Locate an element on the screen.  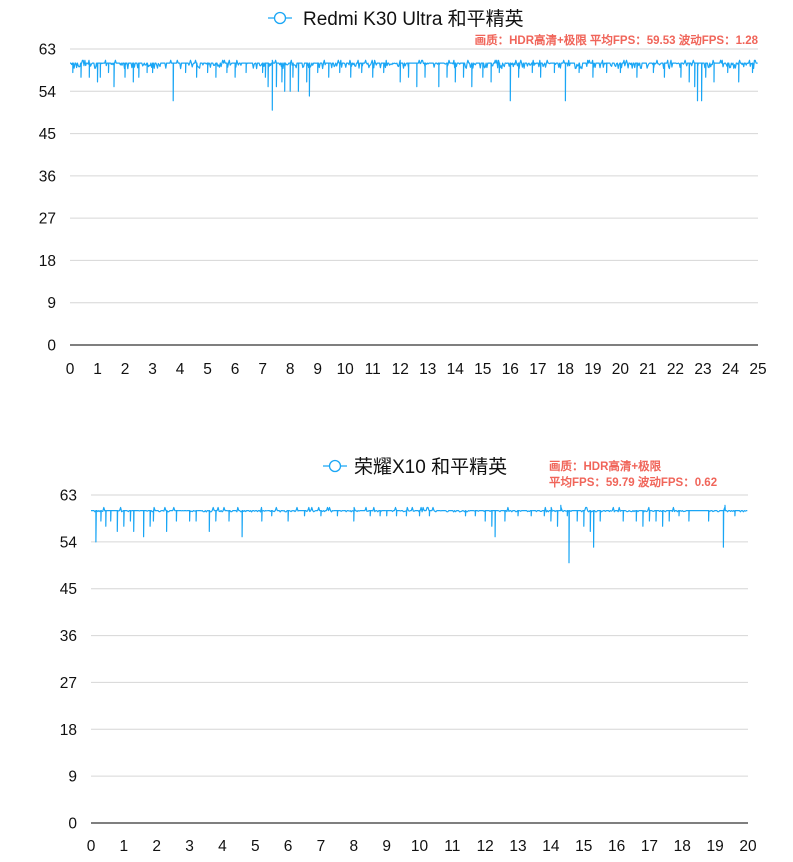
annotation-stats: 画质：HDR高清+极限 平均FPS：59.53 波动FPS：1.28 is located at coordinates (617, 40).